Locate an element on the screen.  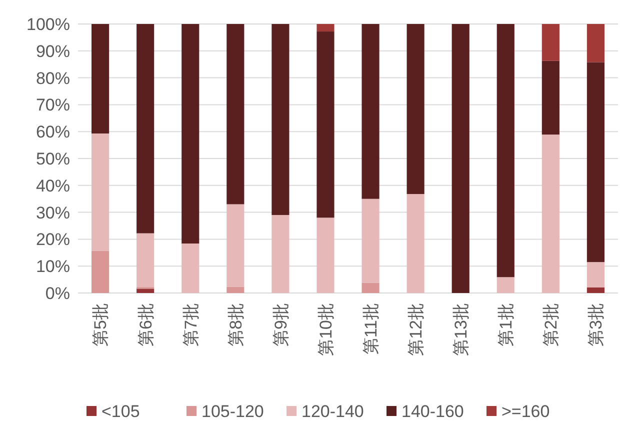
y-tick-label: 70% is located at coordinates (53, 105).